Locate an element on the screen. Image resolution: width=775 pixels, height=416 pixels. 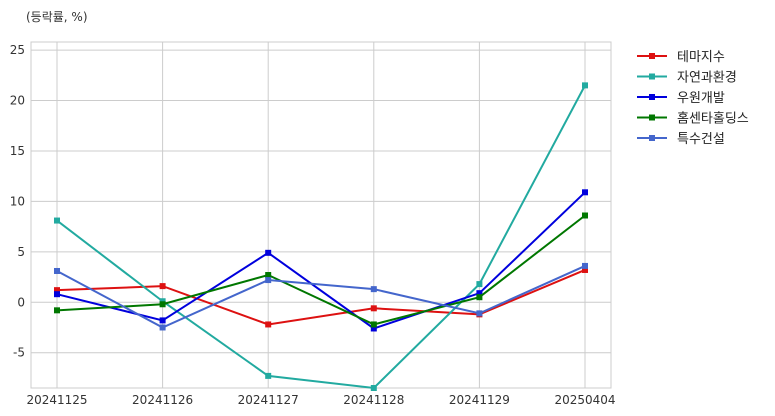
legend-item: 자연과환경 is located at coordinates (687, 78).